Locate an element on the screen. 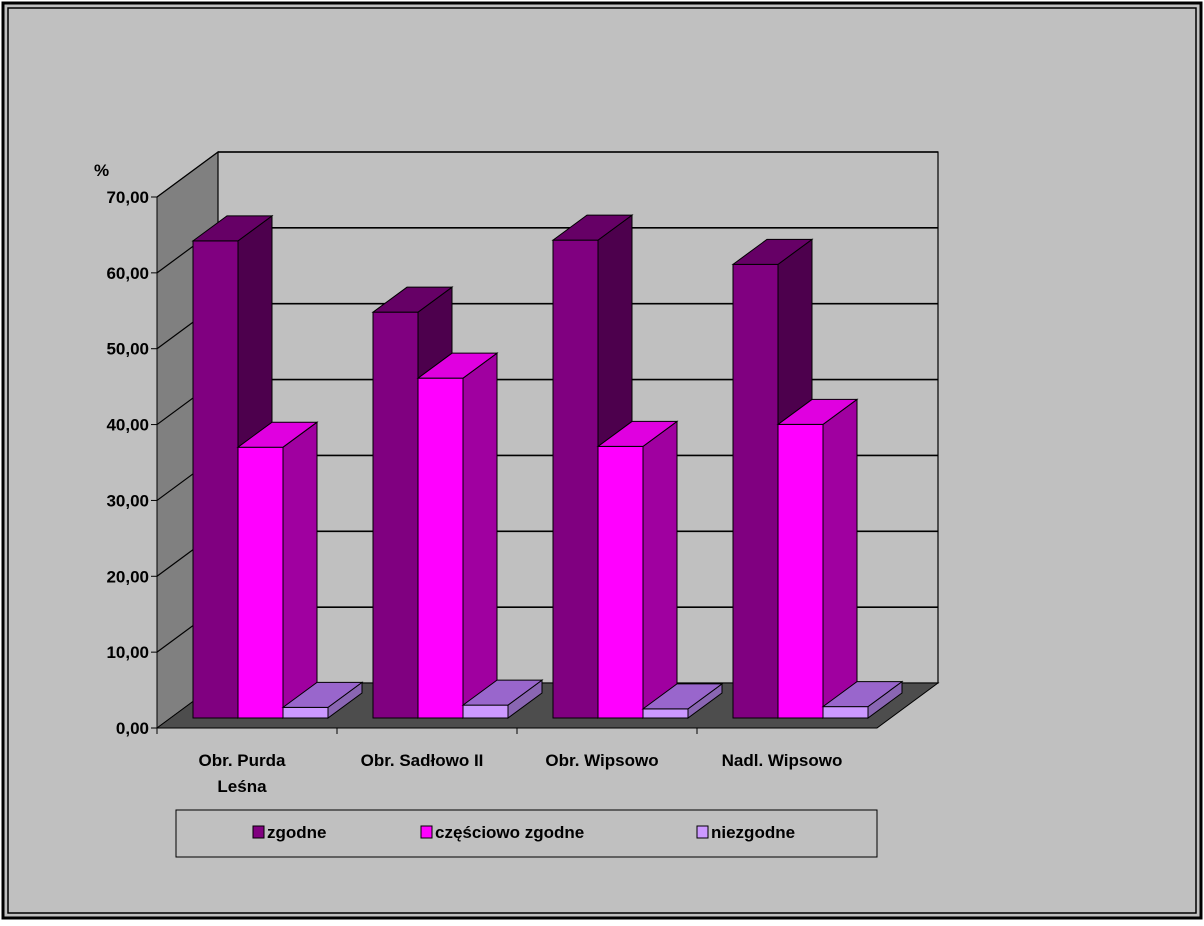  legend-label-1: częściowo zgodne is located at coordinates (509, 832).